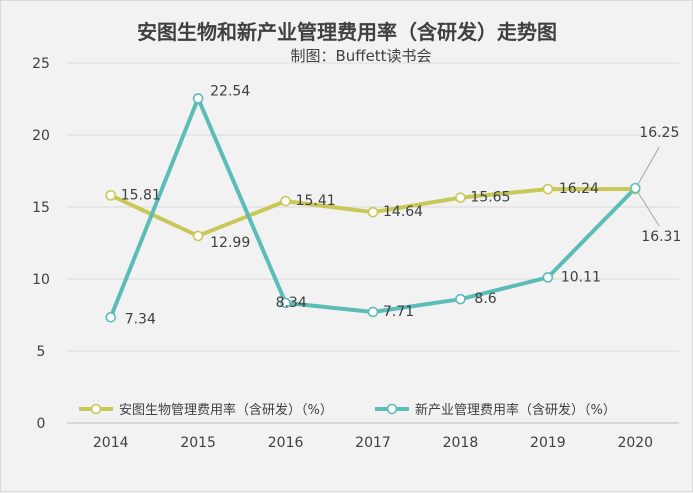 The image size is (693, 493). What do you see at coordinates (461, 443) in the screenshot?
I see `x-tick-label: 2018` at bounding box center [461, 443].